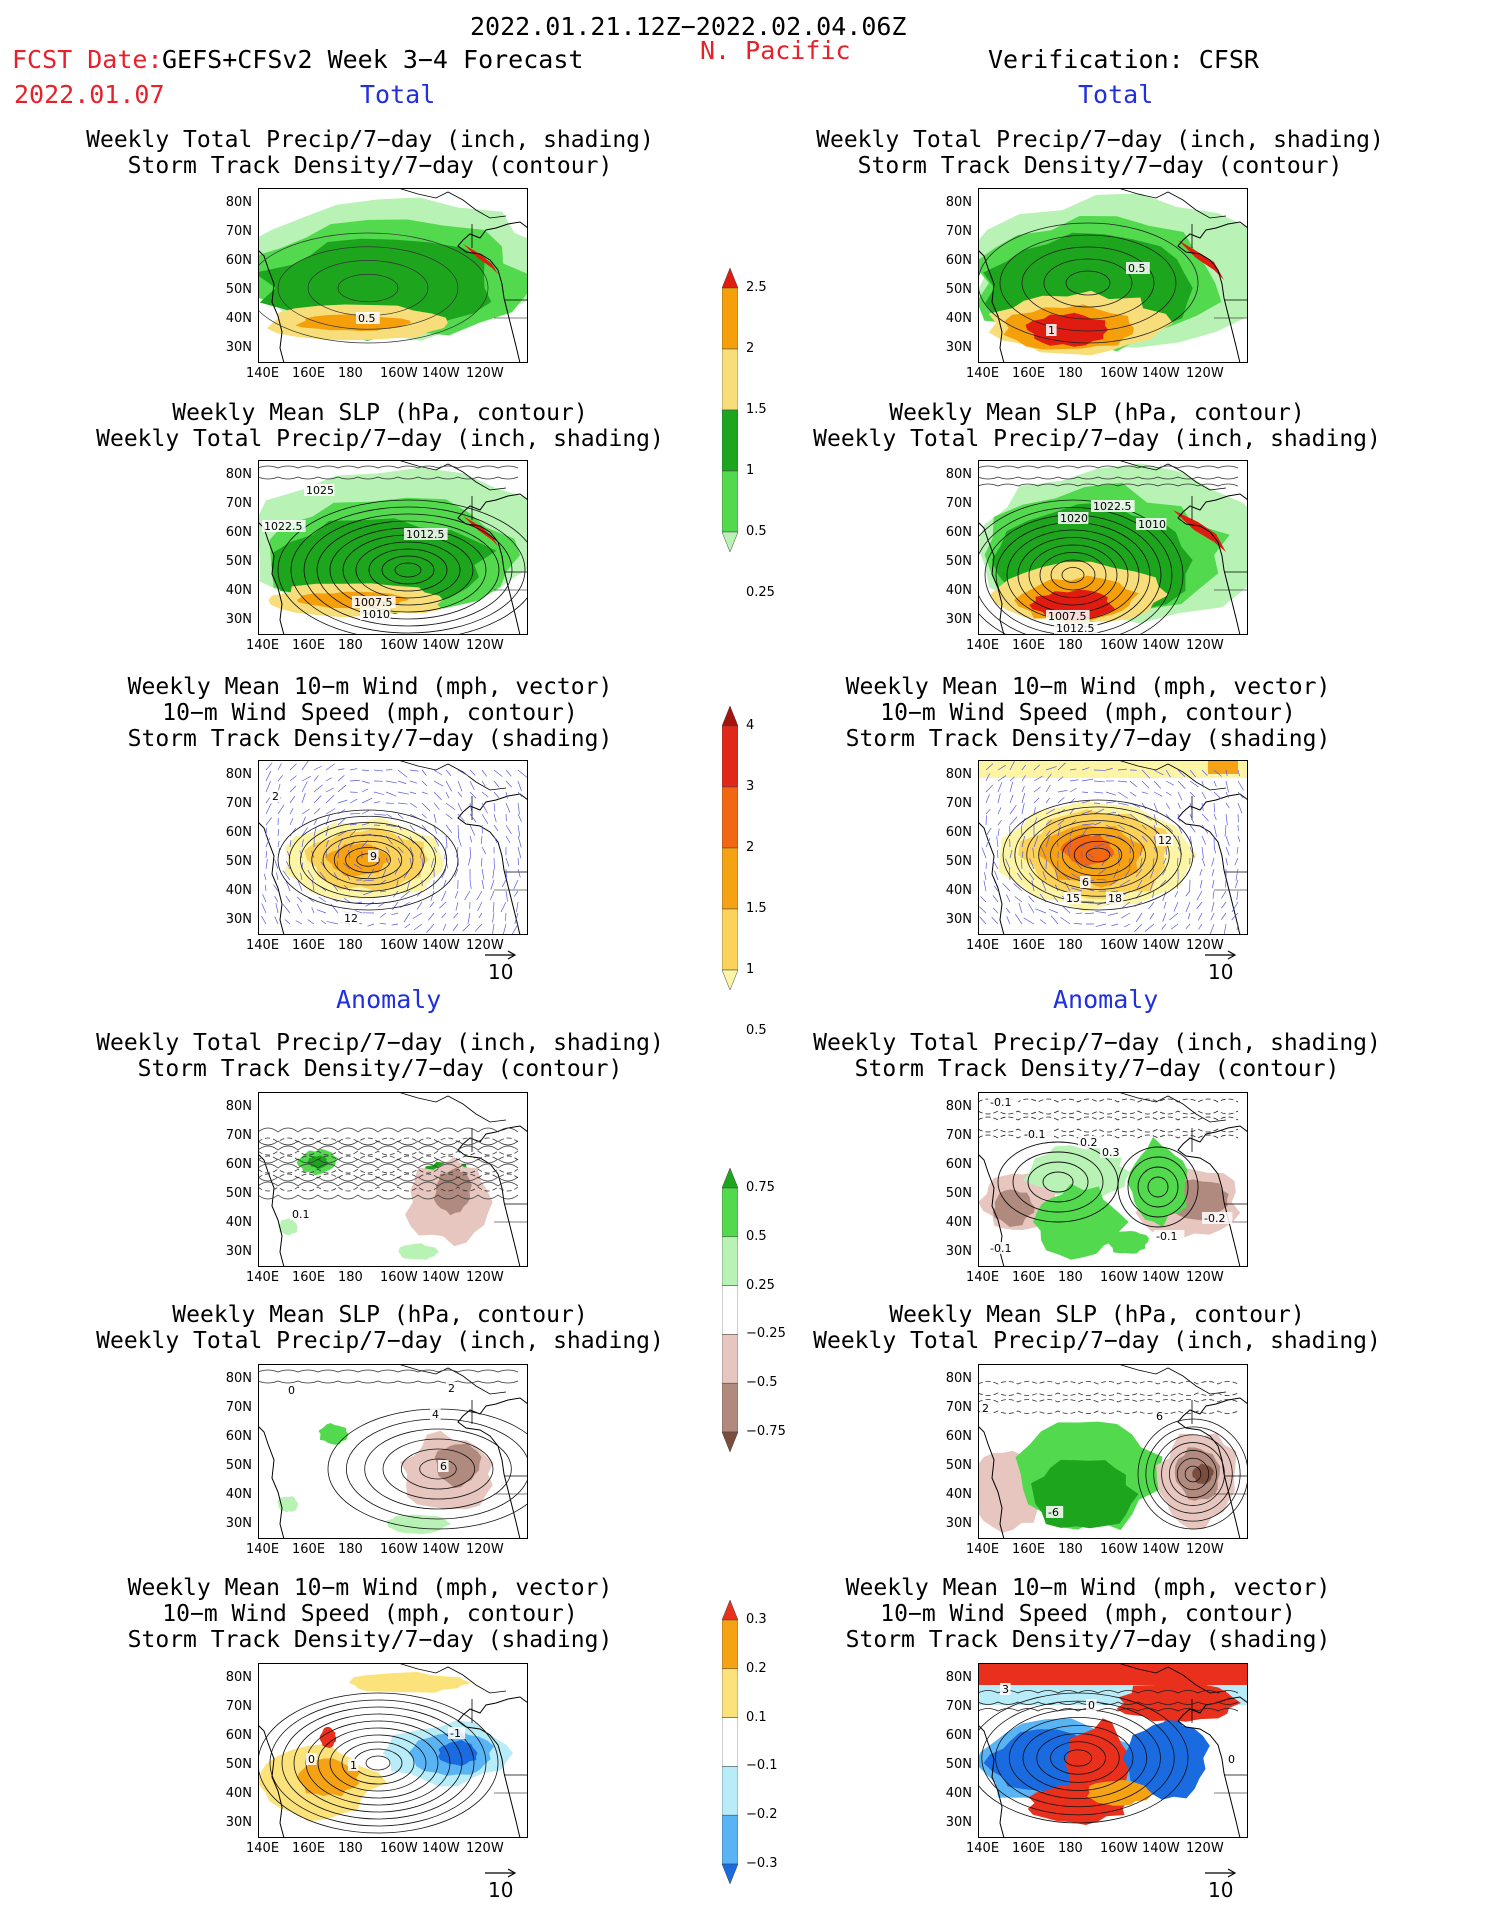 The width and height of the screenshot is (1487, 1925). I want to click on lat-tick-label: 80N, so click(238, 474).